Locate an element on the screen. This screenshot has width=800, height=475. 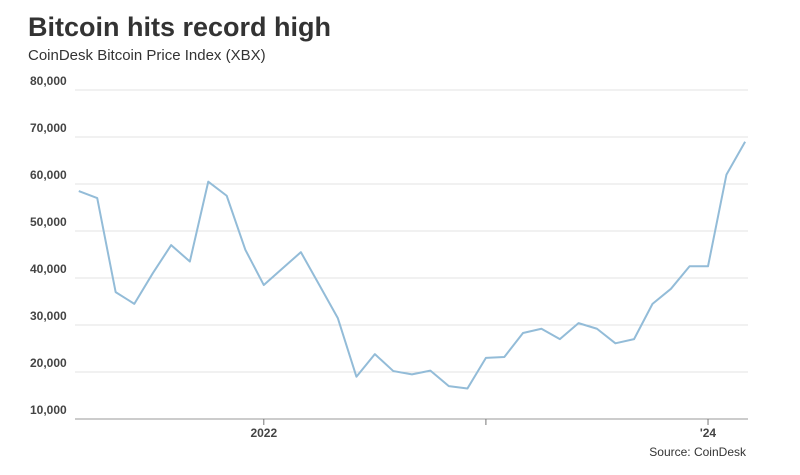
source-note: Source: CoinDesk is located at coordinates (698, 452).